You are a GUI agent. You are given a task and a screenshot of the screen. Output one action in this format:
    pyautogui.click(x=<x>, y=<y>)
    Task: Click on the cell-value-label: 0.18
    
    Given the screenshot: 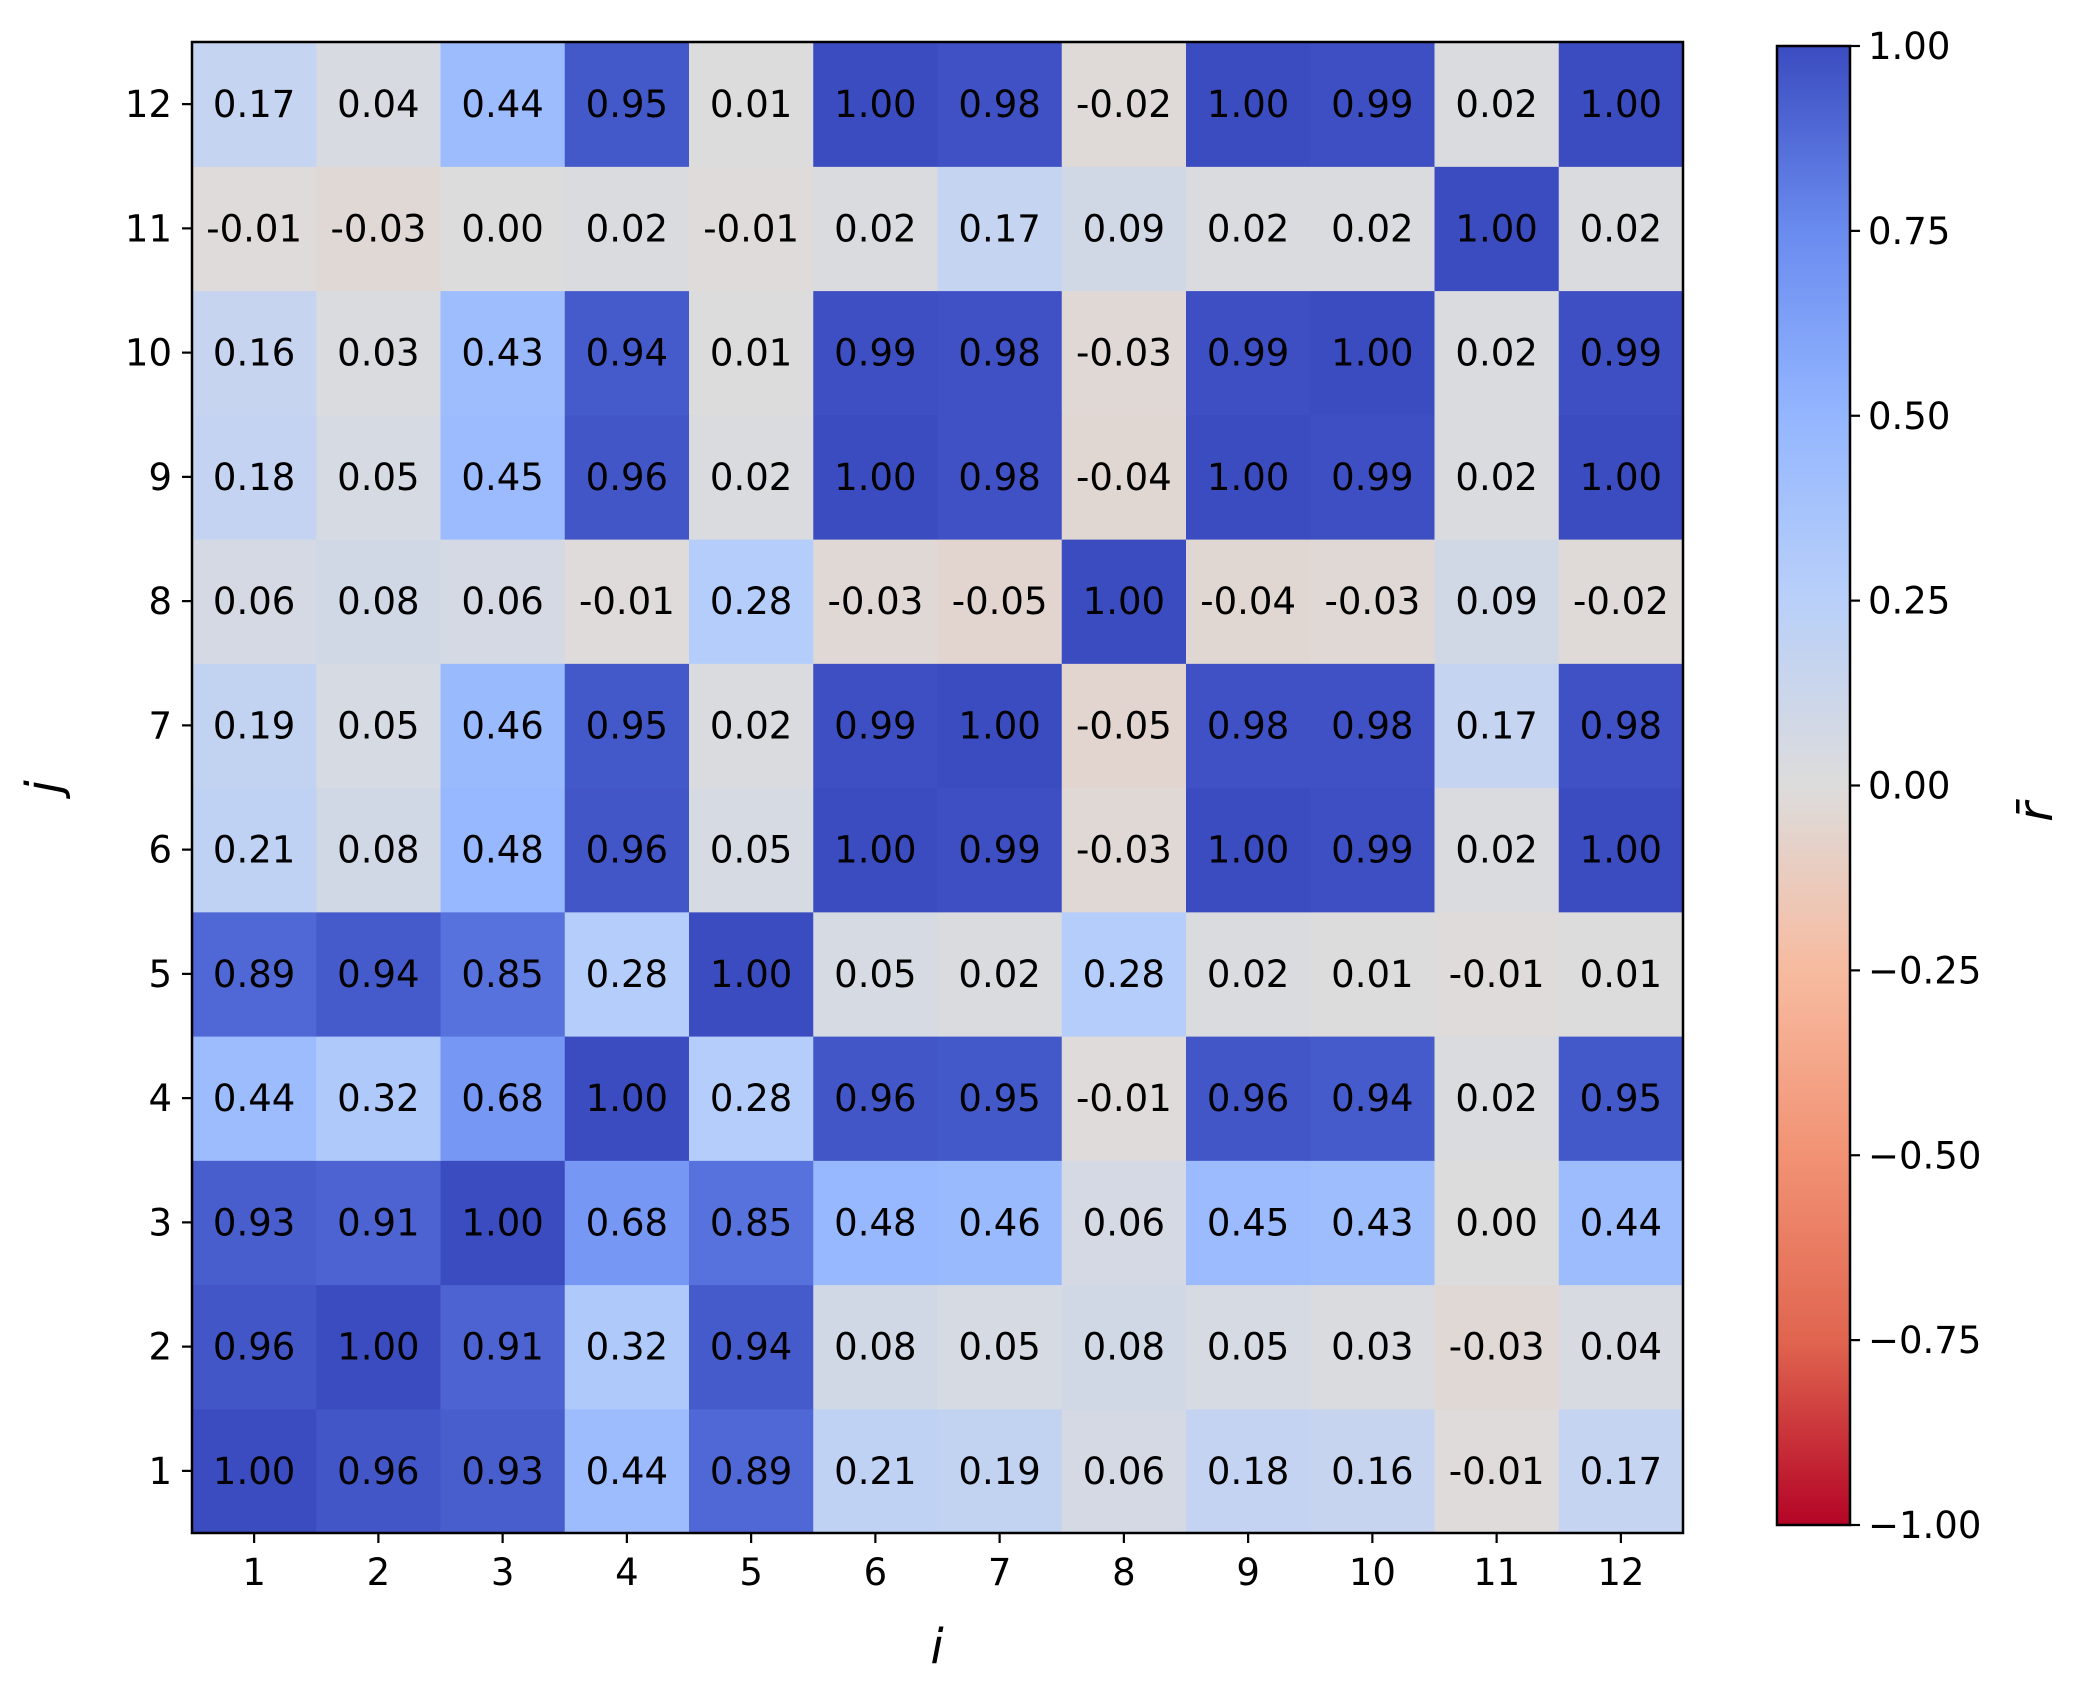 What is the action you would take?
    pyautogui.click(x=1248, y=1471)
    